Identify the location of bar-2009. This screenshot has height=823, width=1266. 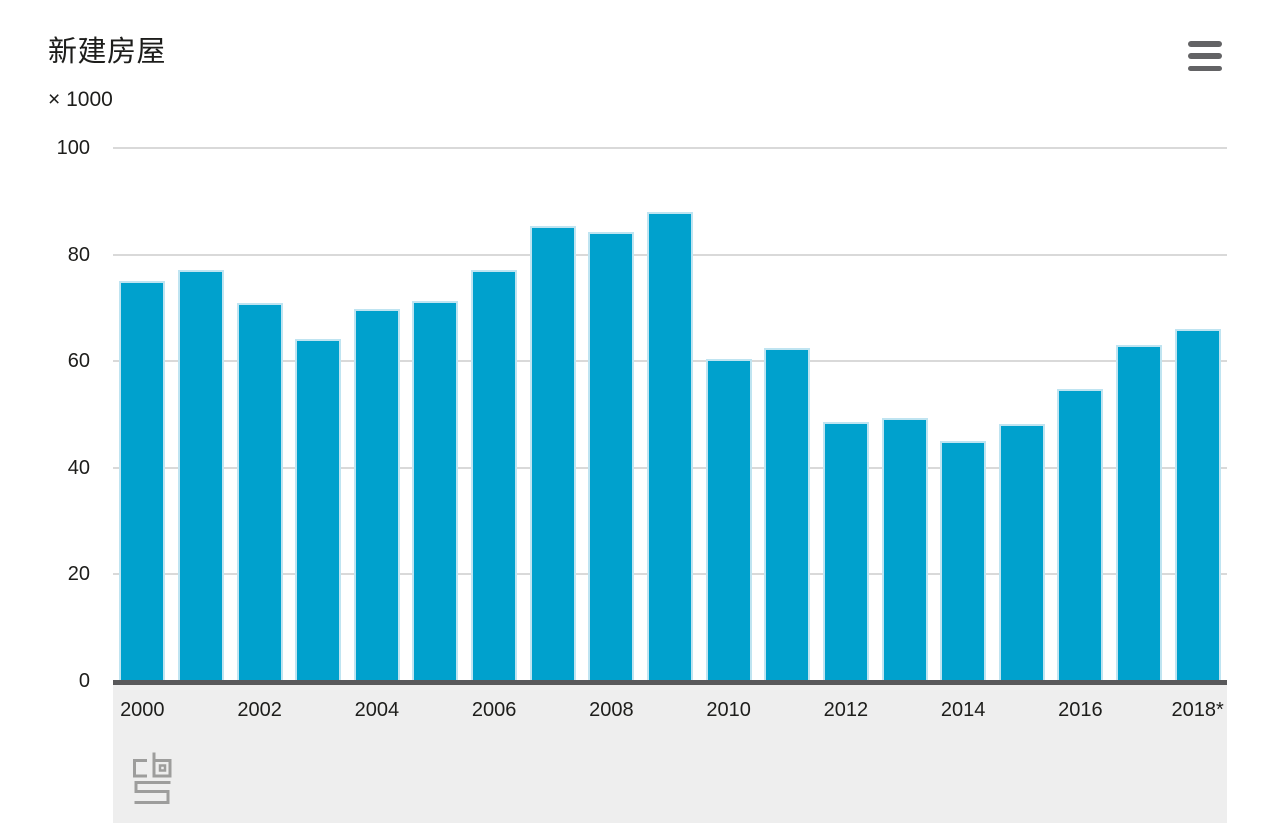
(670, 446).